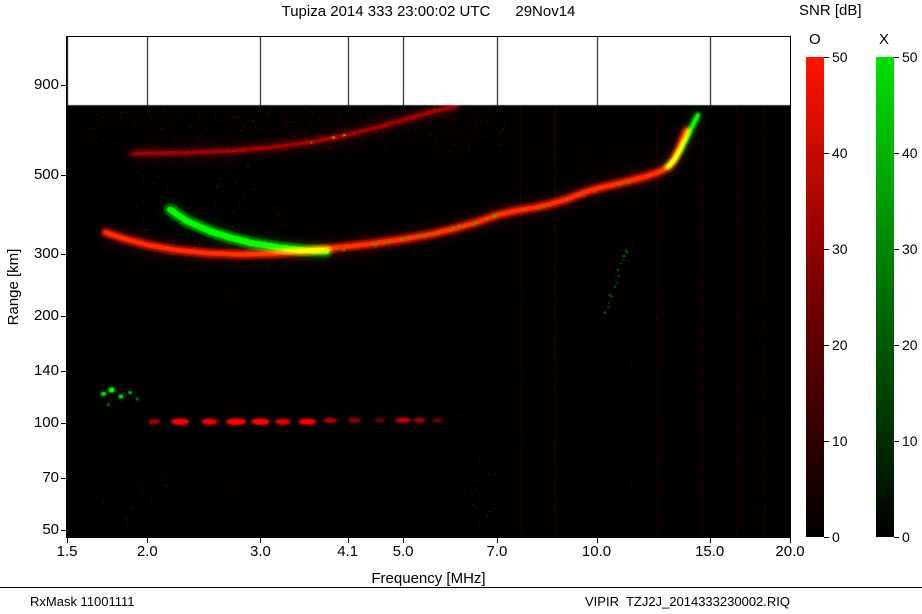  What do you see at coordinates (50, 478) in the screenshot?
I see `y-tick-label: 70` at bounding box center [50, 478].